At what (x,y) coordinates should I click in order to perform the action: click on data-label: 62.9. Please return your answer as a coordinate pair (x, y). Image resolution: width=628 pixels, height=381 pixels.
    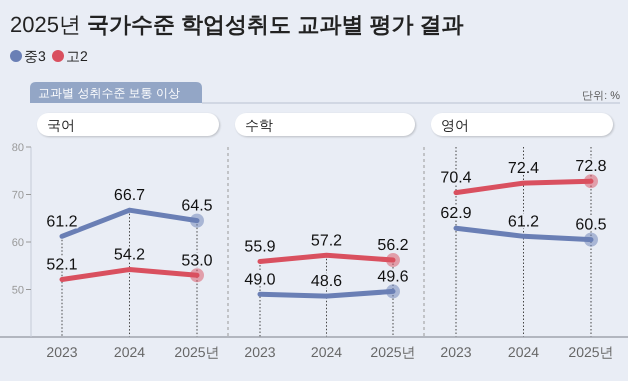
    Looking at the image, I should click on (456, 213).